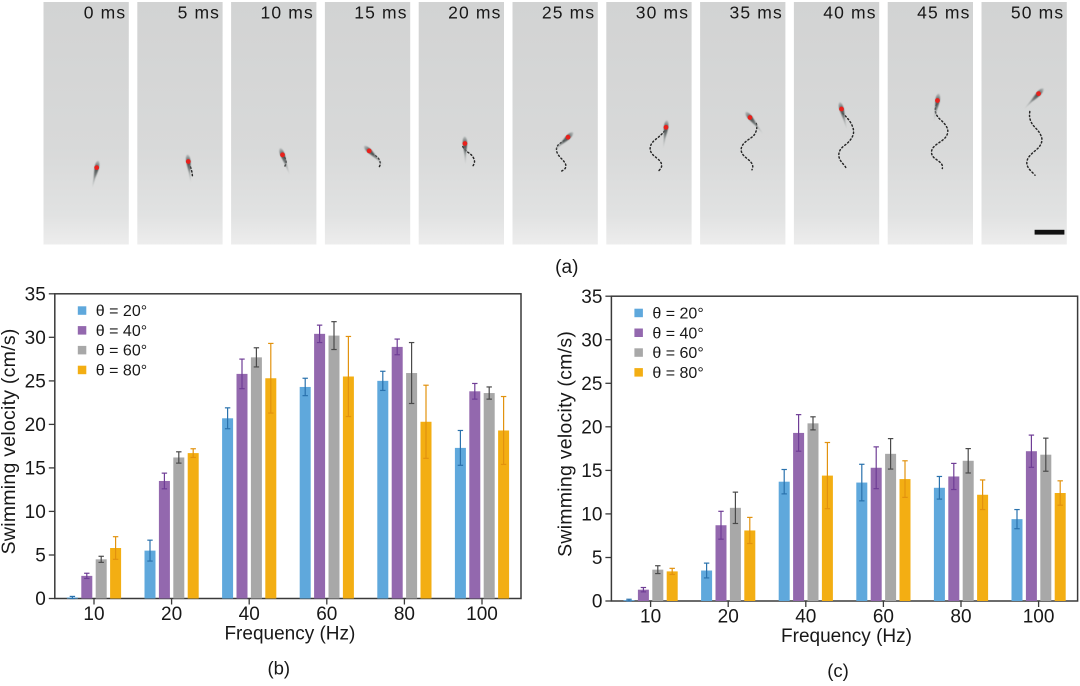 The width and height of the screenshot is (1080, 686). Describe the element at coordinates (755, 13) in the screenshot. I see `svg-text: 35 ms` at that location.